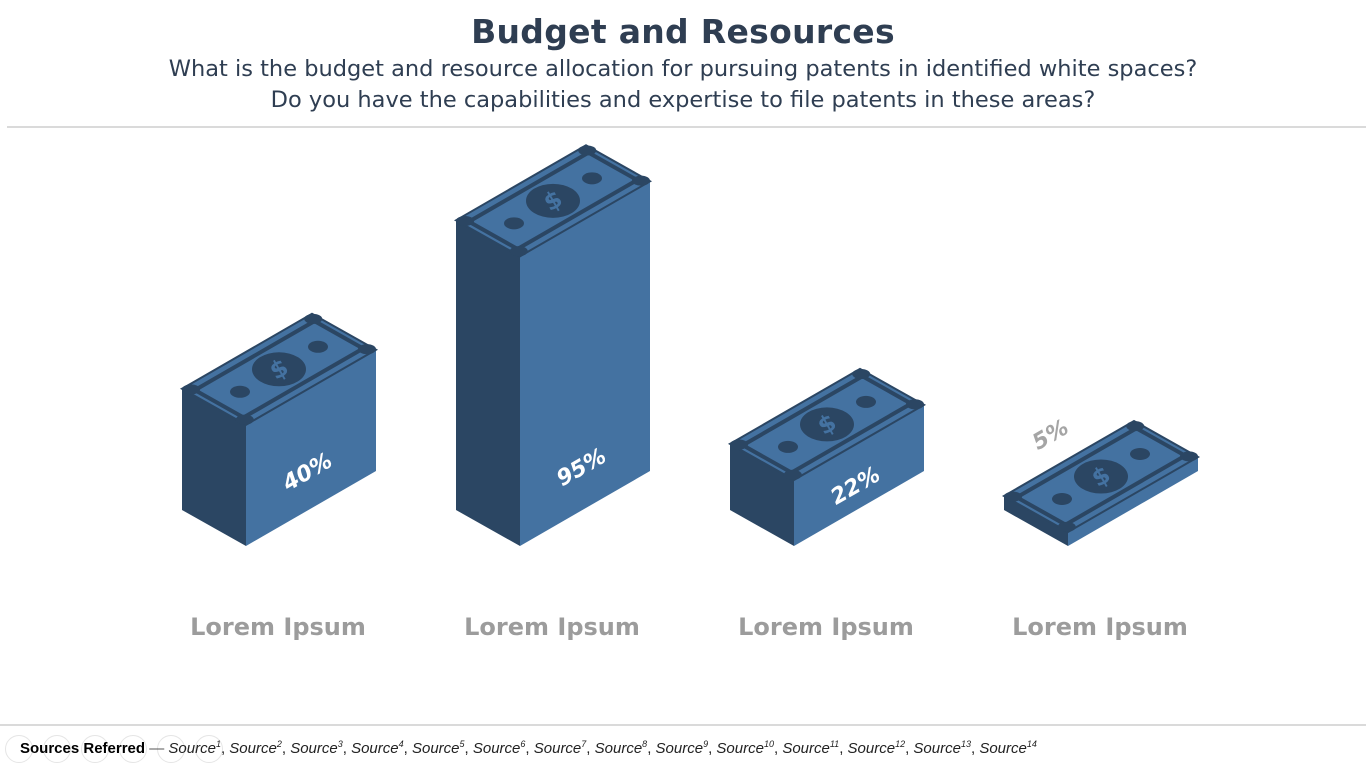 The width and height of the screenshot is (1366, 768). I want to click on source-item: Source3, so click(316, 748).